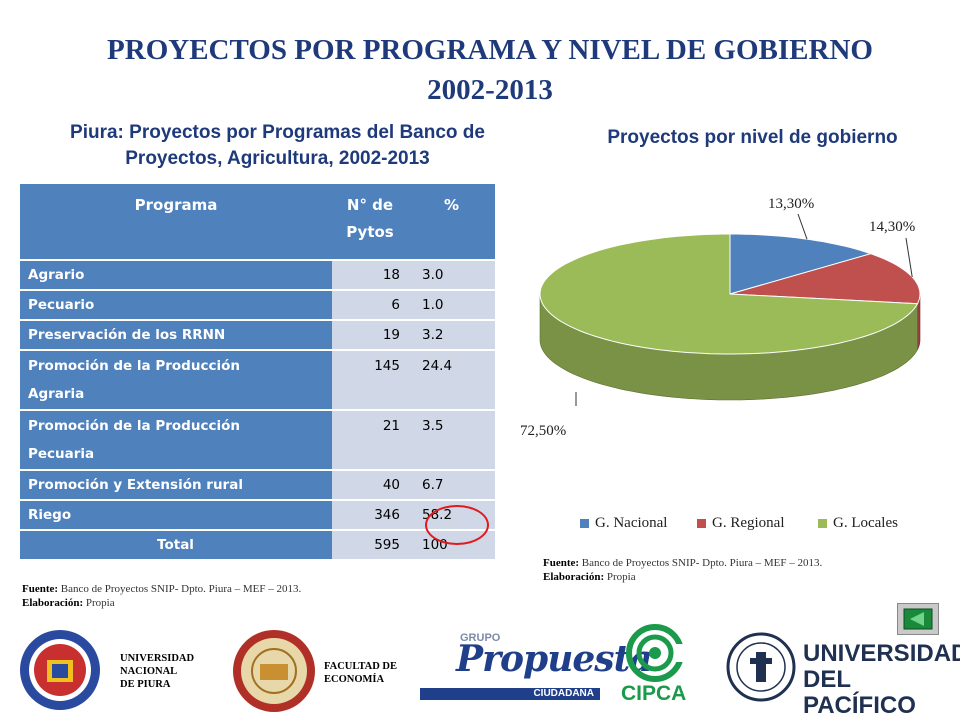 Image resolution: width=960 pixels, height=720 pixels. I want to click on back-arrow-icon, so click(918, 619).